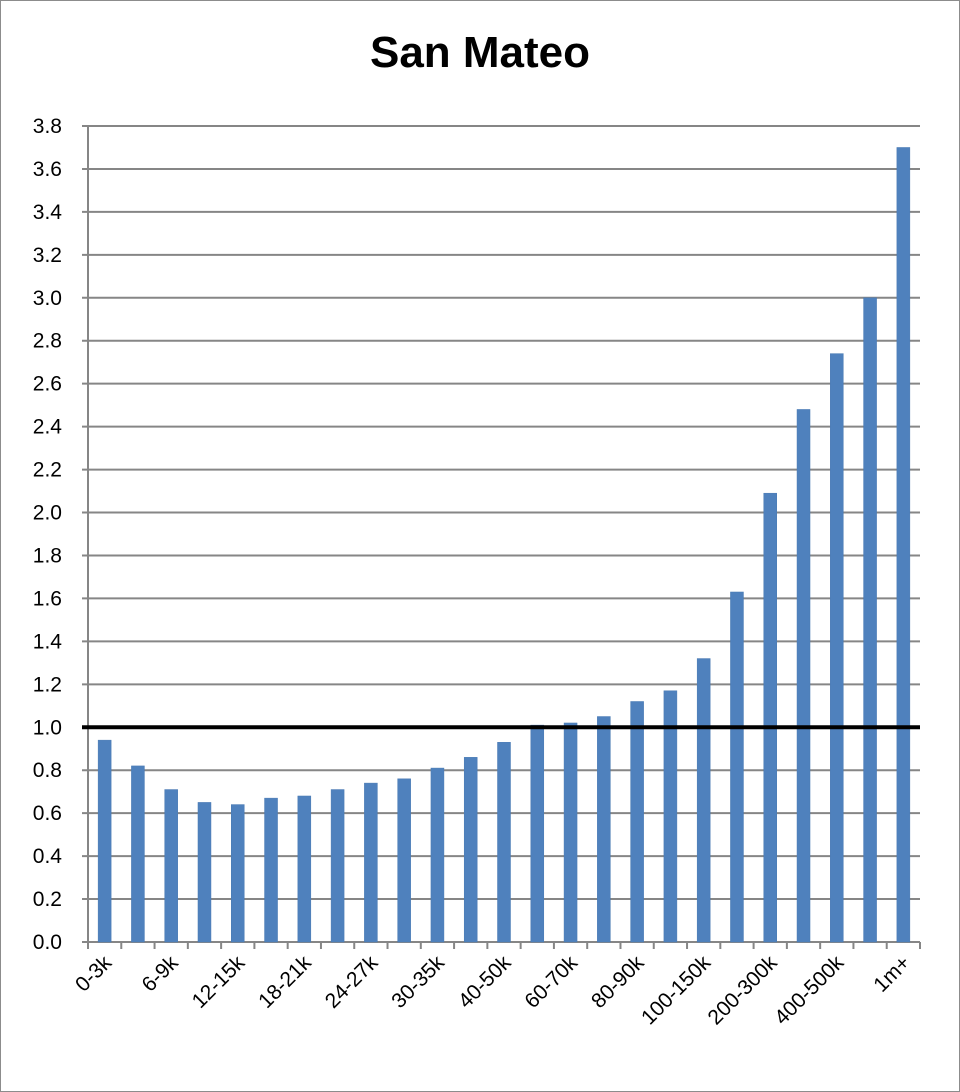 The height and width of the screenshot is (1092, 960). What do you see at coordinates (47, 341) in the screenshot?
I see `y-tick-label: 2.8` at bounding box center [47, 341].